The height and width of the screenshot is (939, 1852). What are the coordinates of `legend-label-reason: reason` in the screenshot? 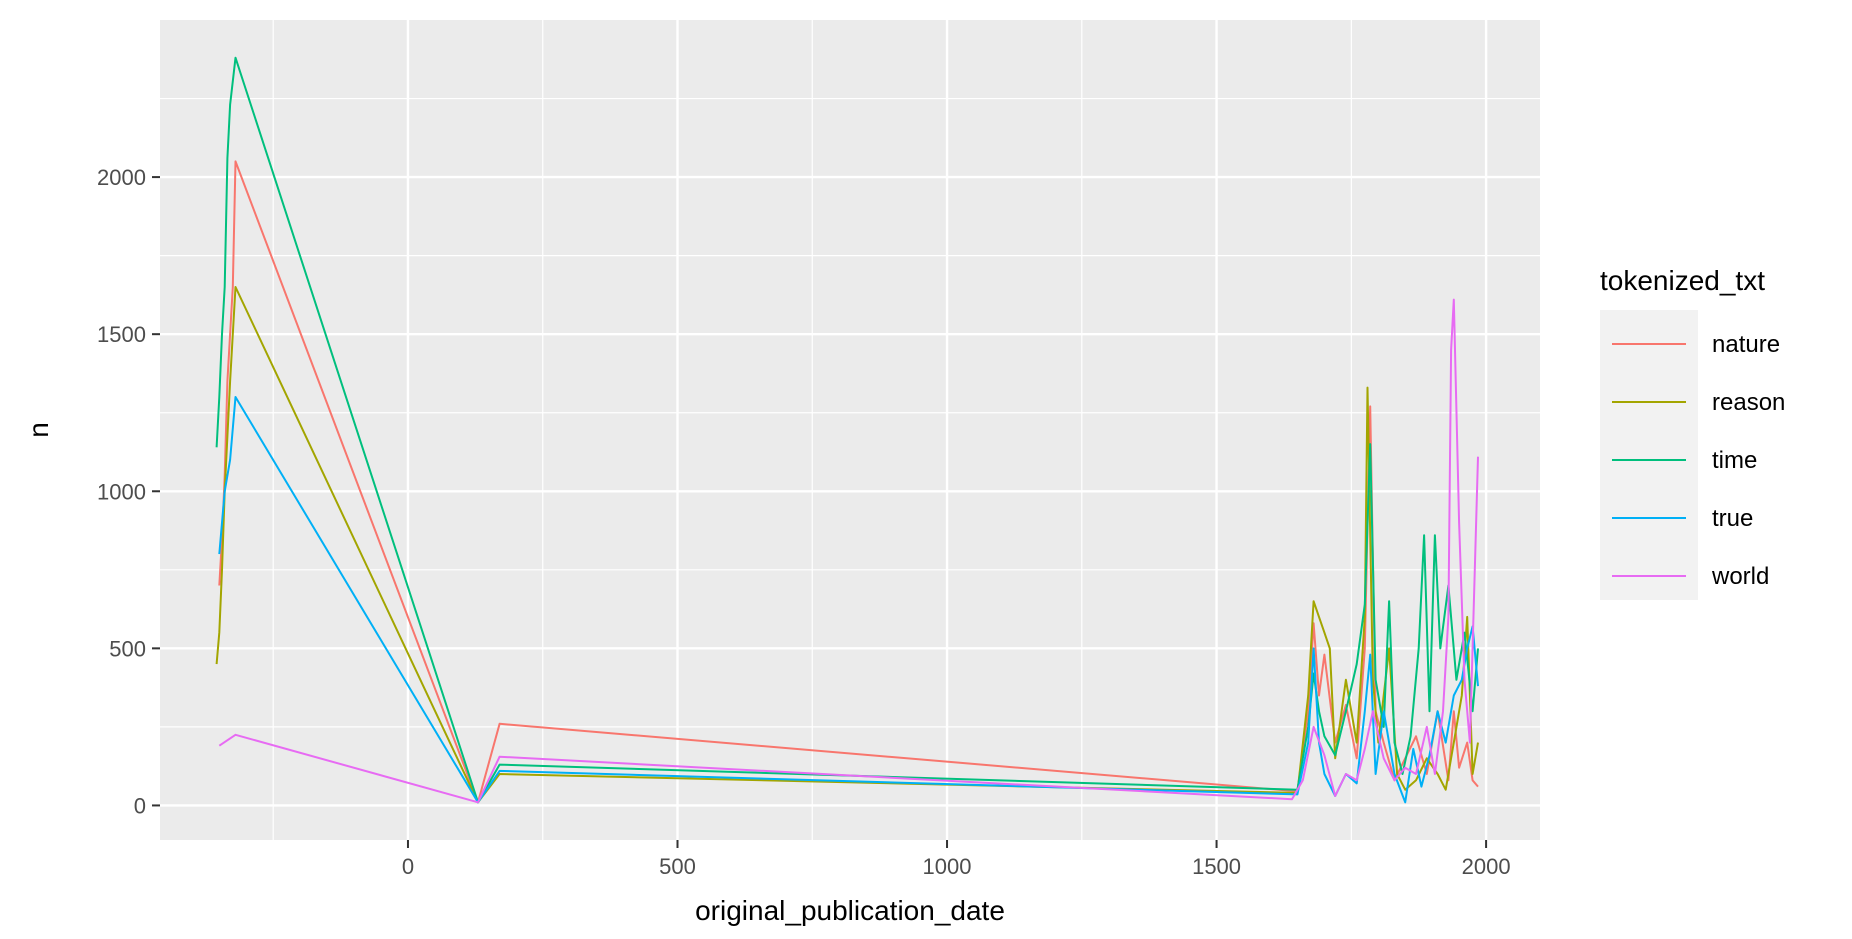 It's located at (1748, 402).